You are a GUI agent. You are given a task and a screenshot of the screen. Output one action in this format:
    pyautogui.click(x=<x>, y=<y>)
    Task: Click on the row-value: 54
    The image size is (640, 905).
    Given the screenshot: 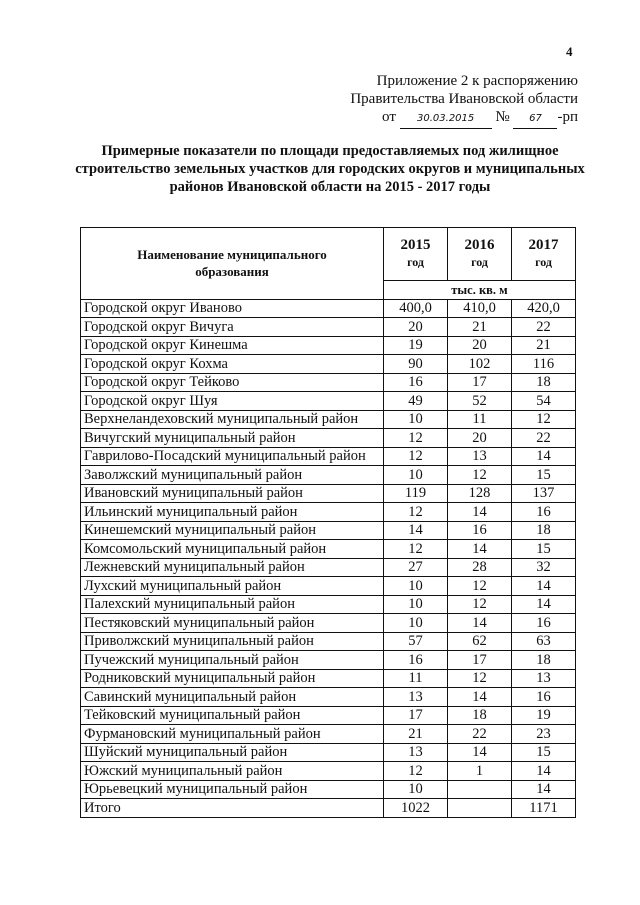 What is the action you would take?
    pyautogui.click(x=543, y=401)
    